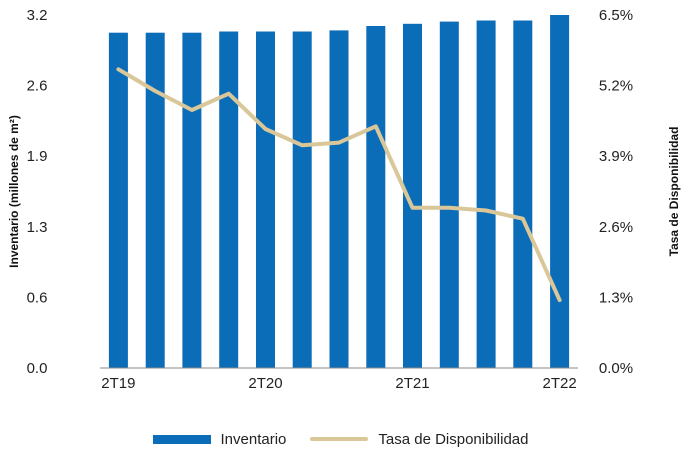  What do you see at coordinates (339, 199) in the screenshot?
I see `bar-4T20` at bounding box center [339, 199].